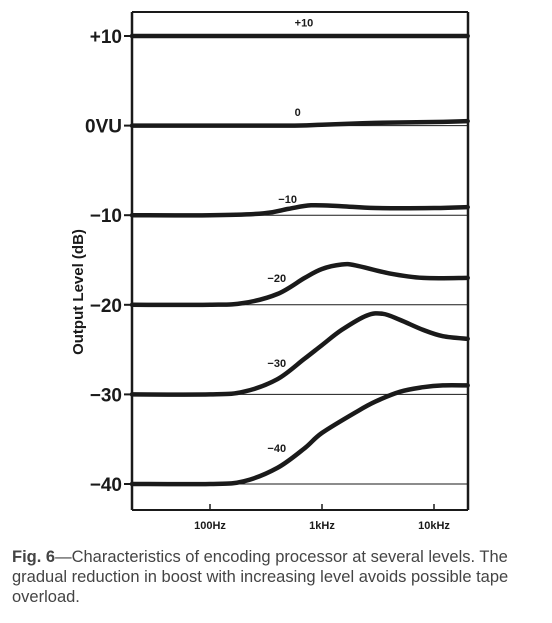 This screenshot has height=623, width=552. Describe the element at coordinates (106, 485) in the screenshot. I see `y-tick-label: −40` at that location.